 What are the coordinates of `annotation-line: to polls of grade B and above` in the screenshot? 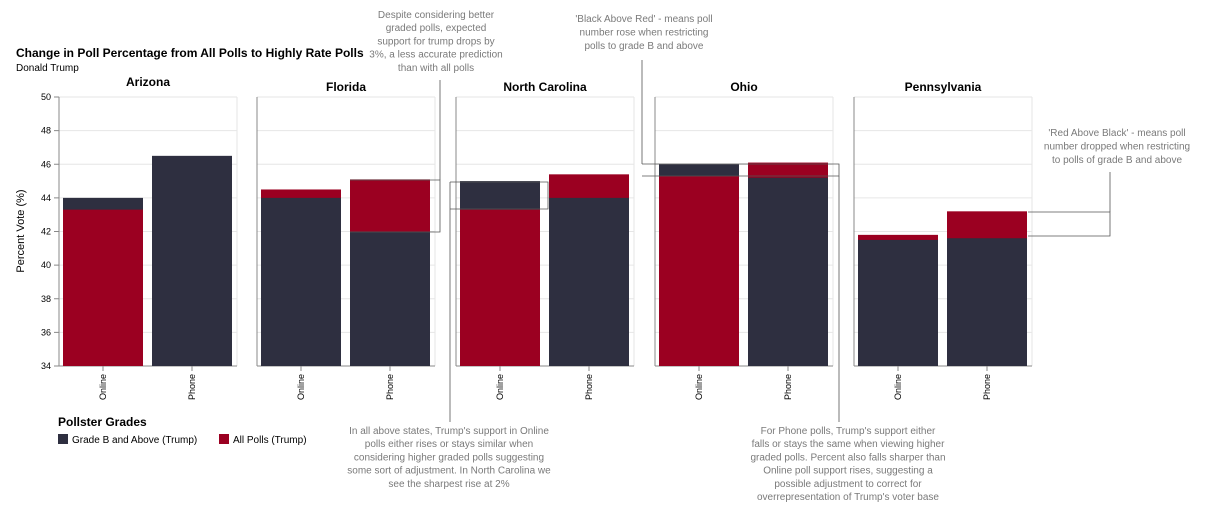 It's located at (1117, 160).